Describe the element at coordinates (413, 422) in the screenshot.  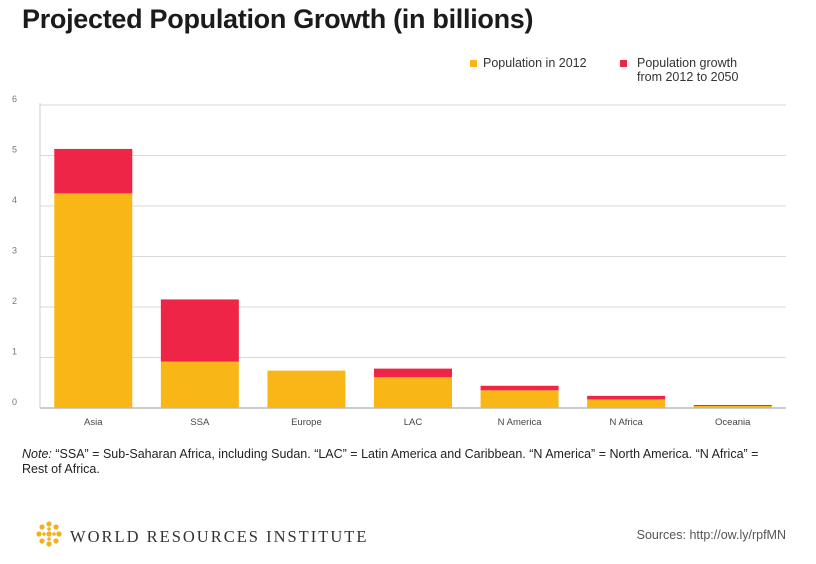
I see `x-tick-label: LAC` at that location.